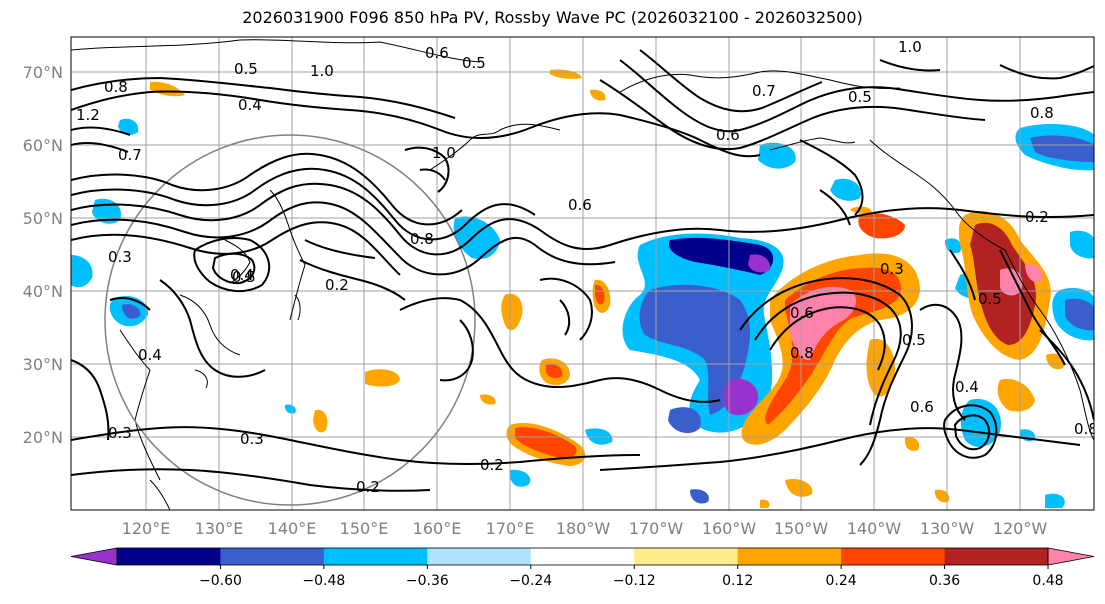  Describe the element at coordinates (88, 115) in the screenshot. I see `contour-label: 1.2` at that location.